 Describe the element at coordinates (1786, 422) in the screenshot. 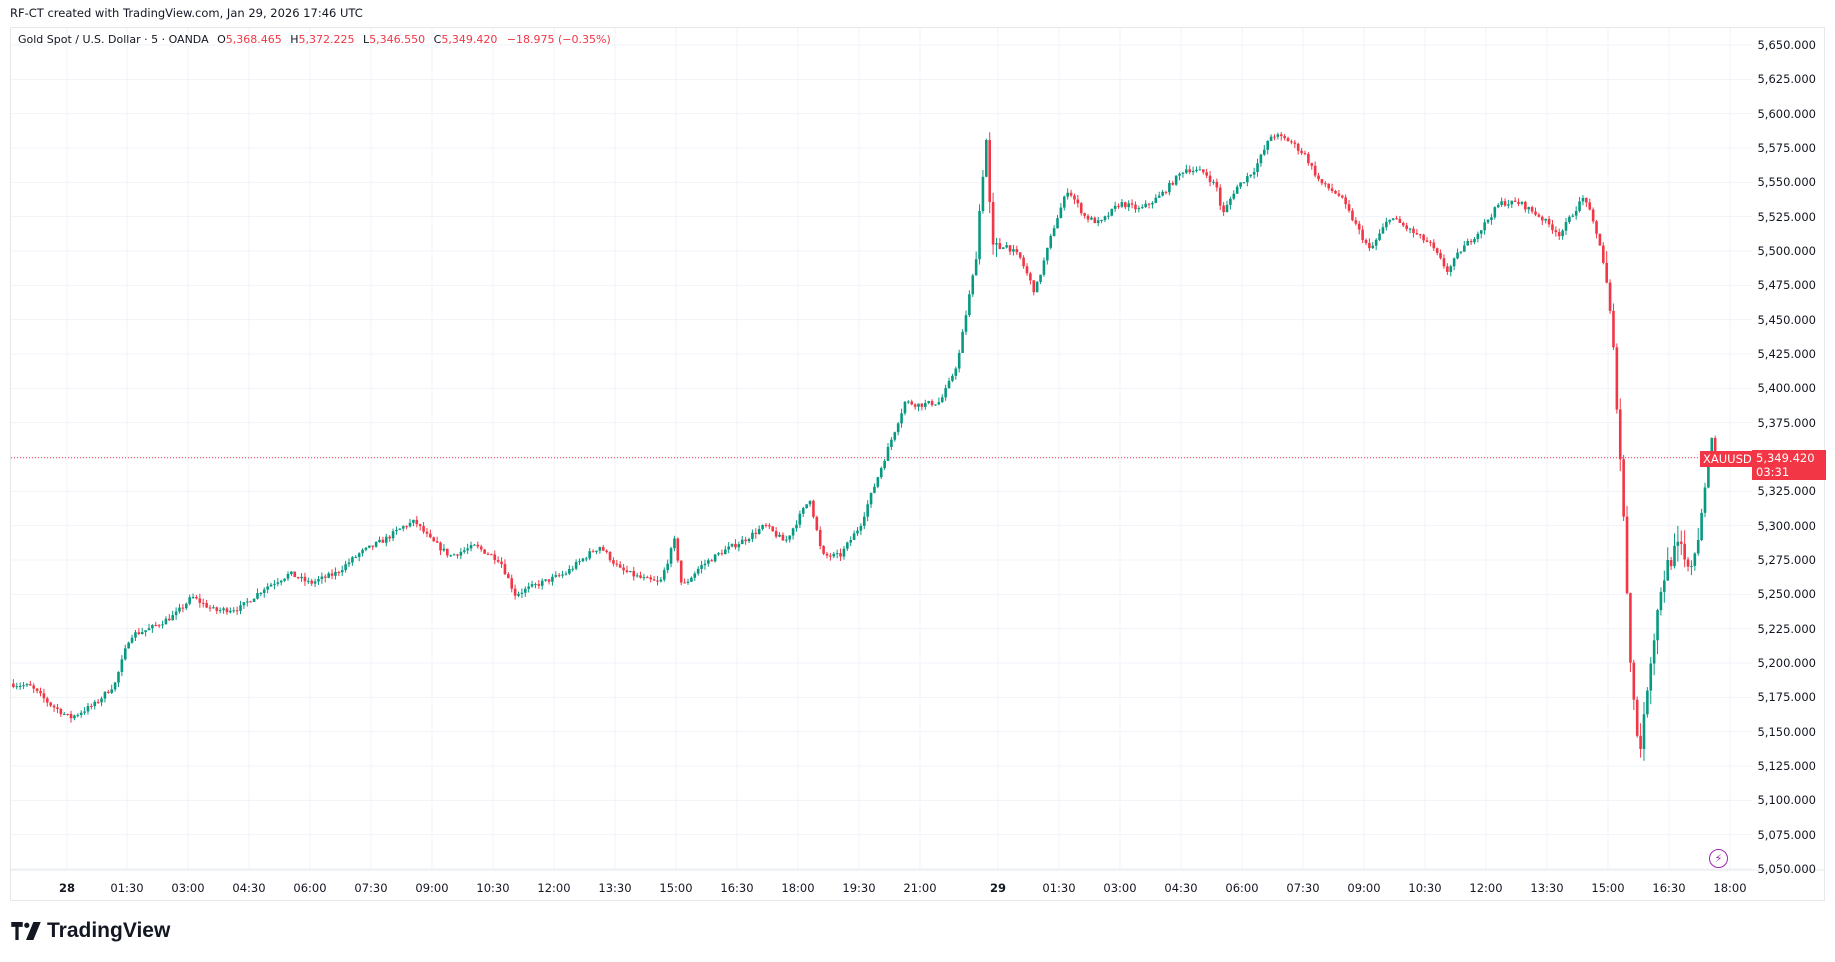

I see `price-tick-label: 5,375.000` at that location.